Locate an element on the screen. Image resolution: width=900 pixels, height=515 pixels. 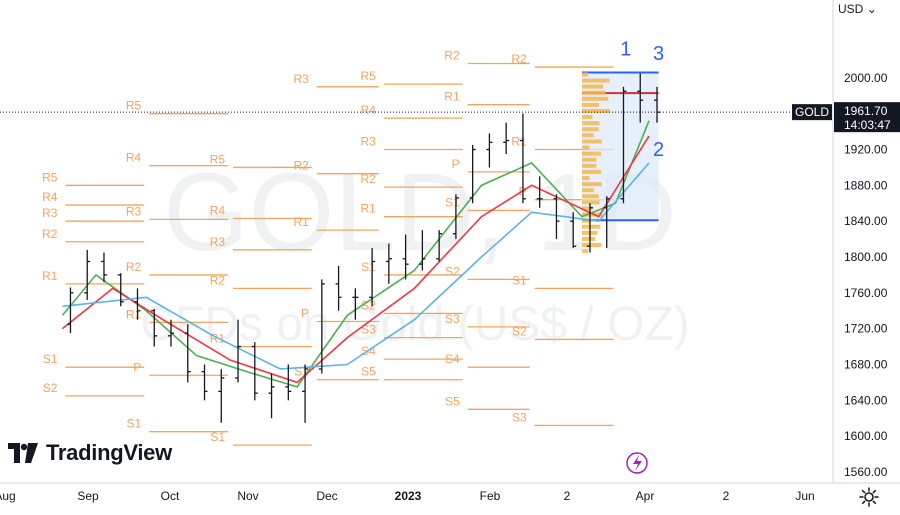
x-tick-label: Aug is located at coordinates (8, 496).